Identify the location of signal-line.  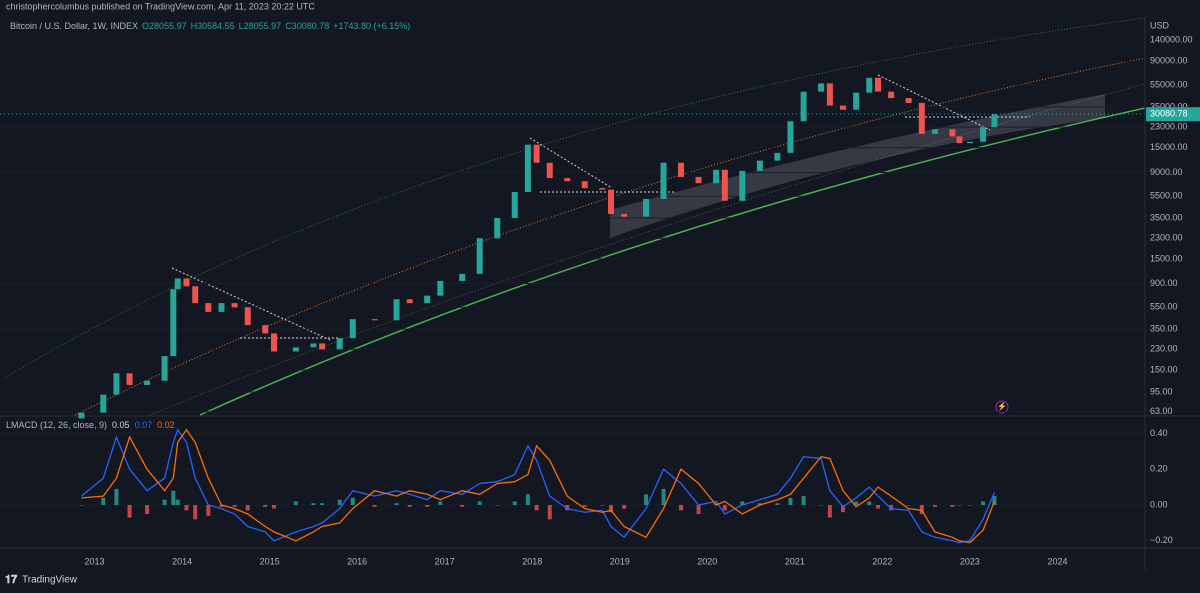
(538, 486).